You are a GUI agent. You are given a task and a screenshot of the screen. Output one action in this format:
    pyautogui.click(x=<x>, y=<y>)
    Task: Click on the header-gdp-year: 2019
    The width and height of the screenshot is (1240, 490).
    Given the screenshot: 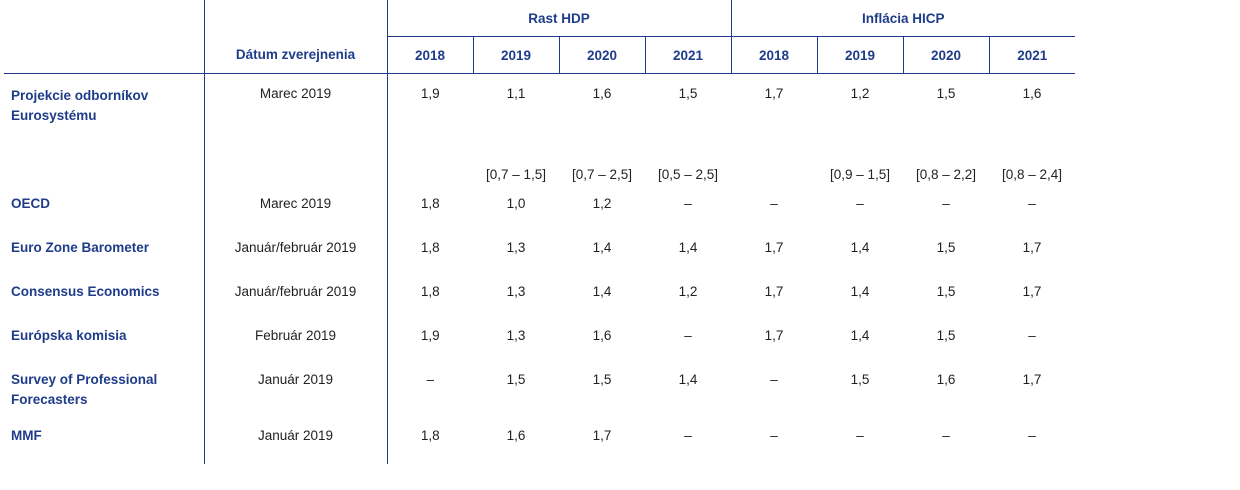 What is the action you would take?
    pyautogui.click(x=515, y=55)
    